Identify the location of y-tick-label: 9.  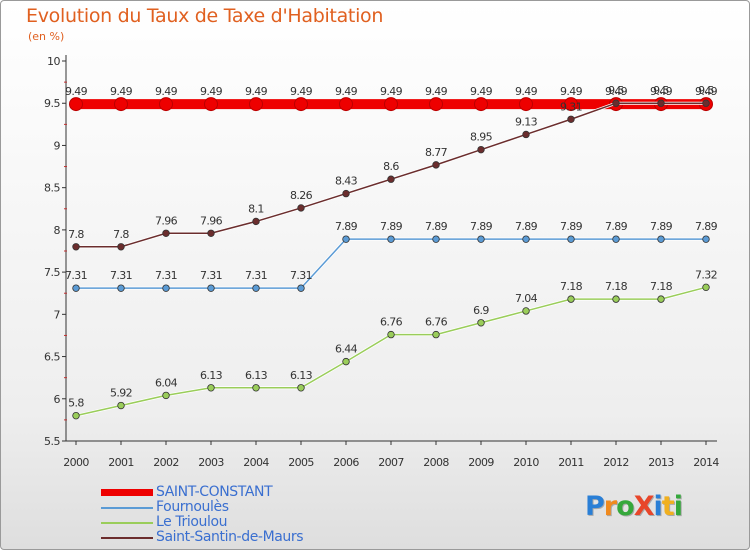
(57, 145).